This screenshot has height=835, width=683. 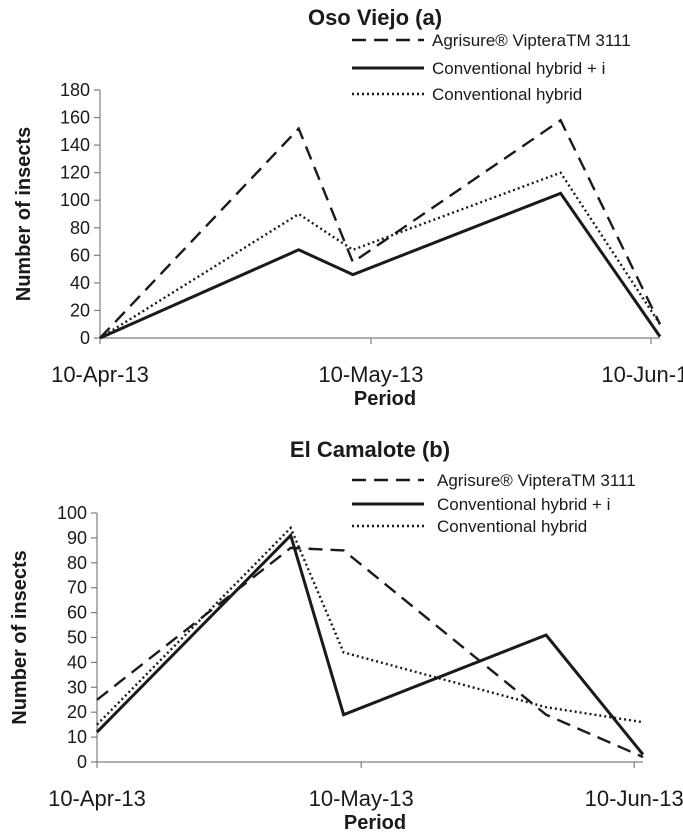 What do you see at coordinates (75, 90) in the screenshot?
I see `y-tick-label: 180` at bounding box center [75, 90].